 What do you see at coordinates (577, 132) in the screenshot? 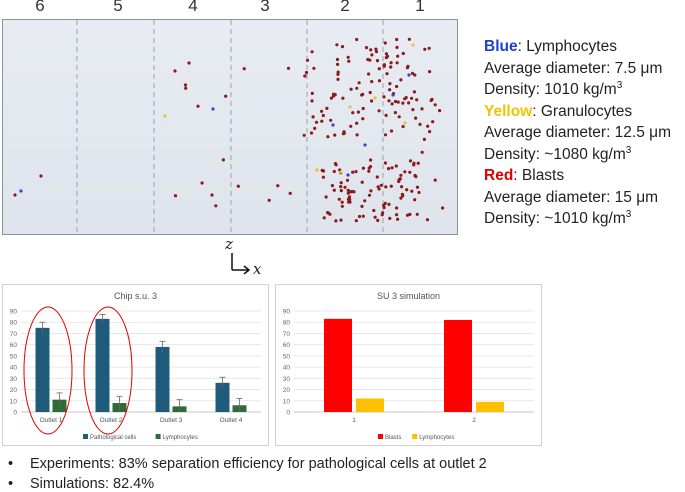
I see `legend-text: Average diameter: 12.5 μm` at bounding box center [577, 132].